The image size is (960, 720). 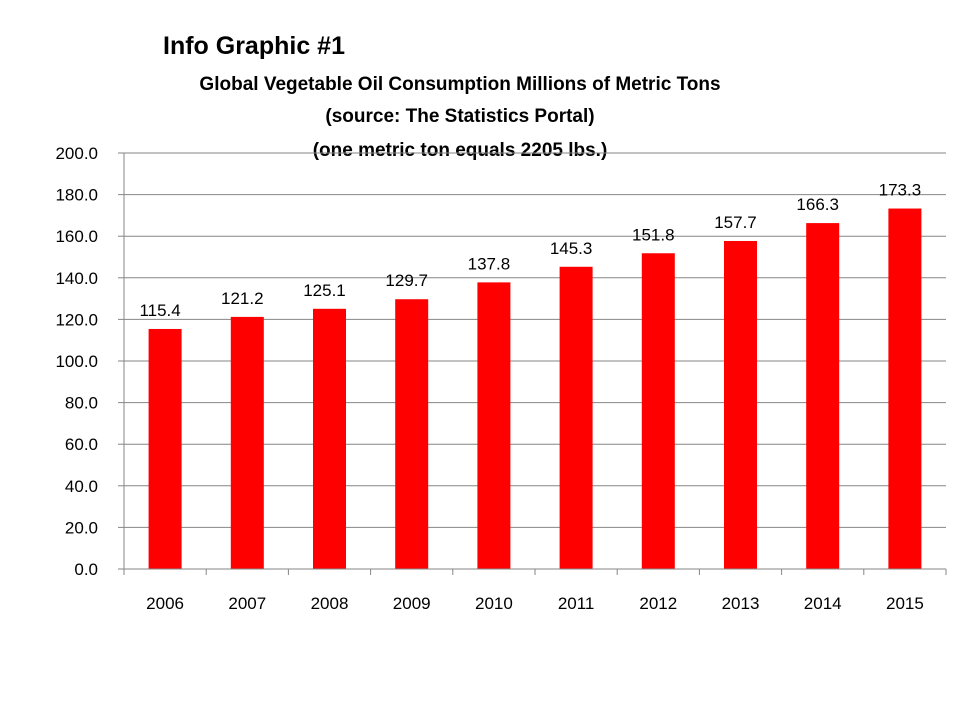 What do you see at coordinates (81, 486) in the screenshot?
I see `y-tick-label: 40.0` at bounding box center [81, 486].